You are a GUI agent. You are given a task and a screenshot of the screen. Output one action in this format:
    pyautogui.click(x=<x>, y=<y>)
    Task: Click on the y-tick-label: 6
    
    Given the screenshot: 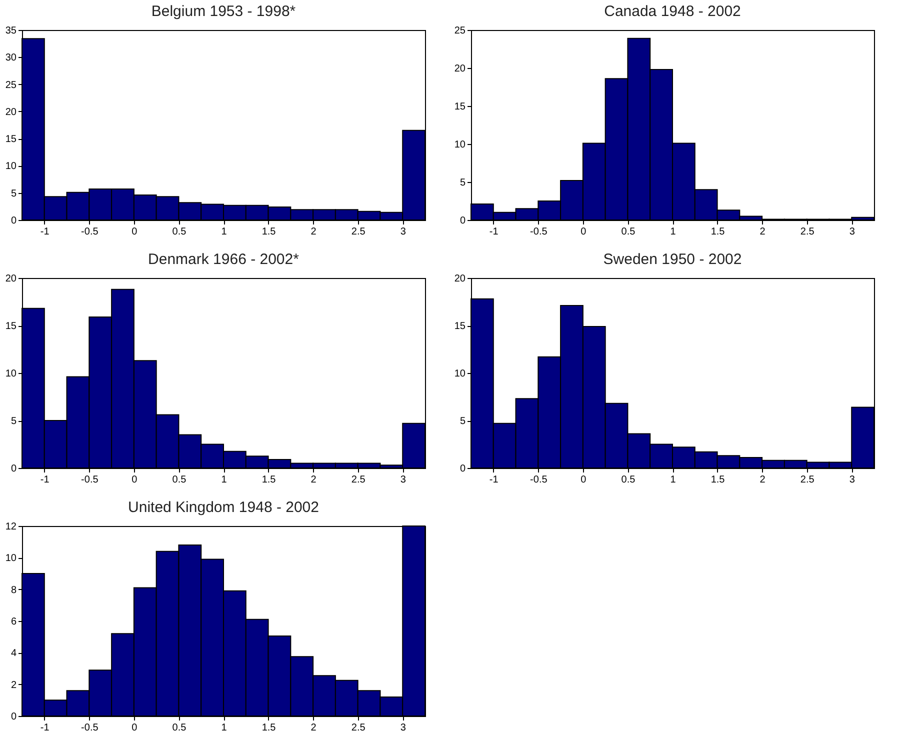 What is the action you would take?
    pyautogui.click(x=13, y=622)
    